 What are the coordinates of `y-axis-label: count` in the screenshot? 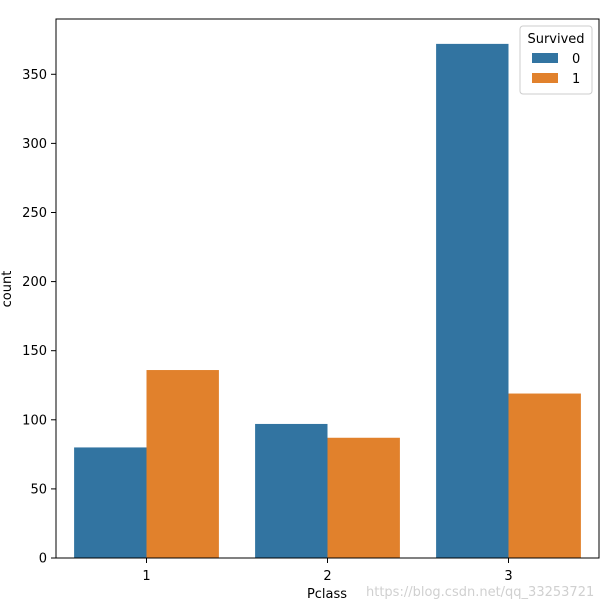 It's located at (7, 289).